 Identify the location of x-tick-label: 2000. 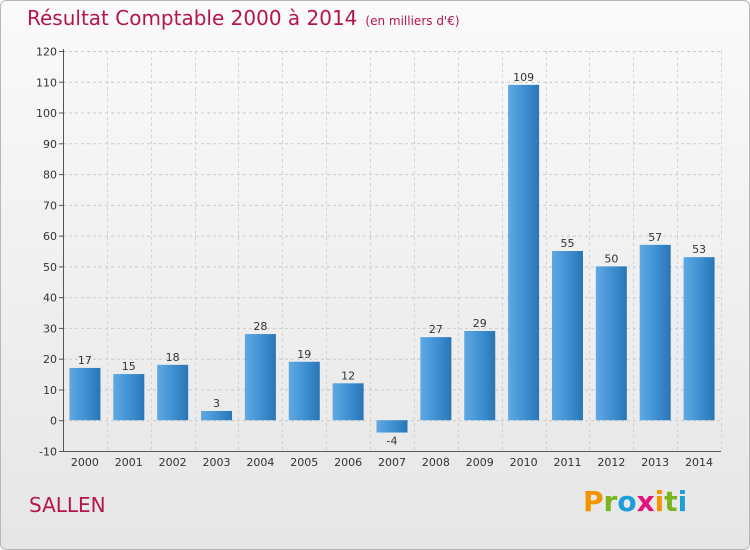
(85, 462).